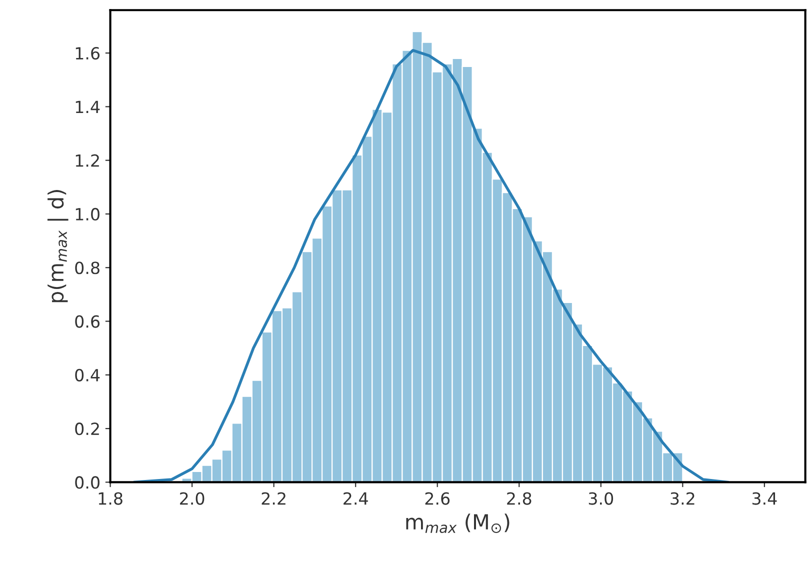 This screenshot has width=811, height=562. What do you see at coordinates (57, 246) in the screenshot?
I see `y-axis-title: p(m$_{max}$ | d)` at bounding box center [57, 246].